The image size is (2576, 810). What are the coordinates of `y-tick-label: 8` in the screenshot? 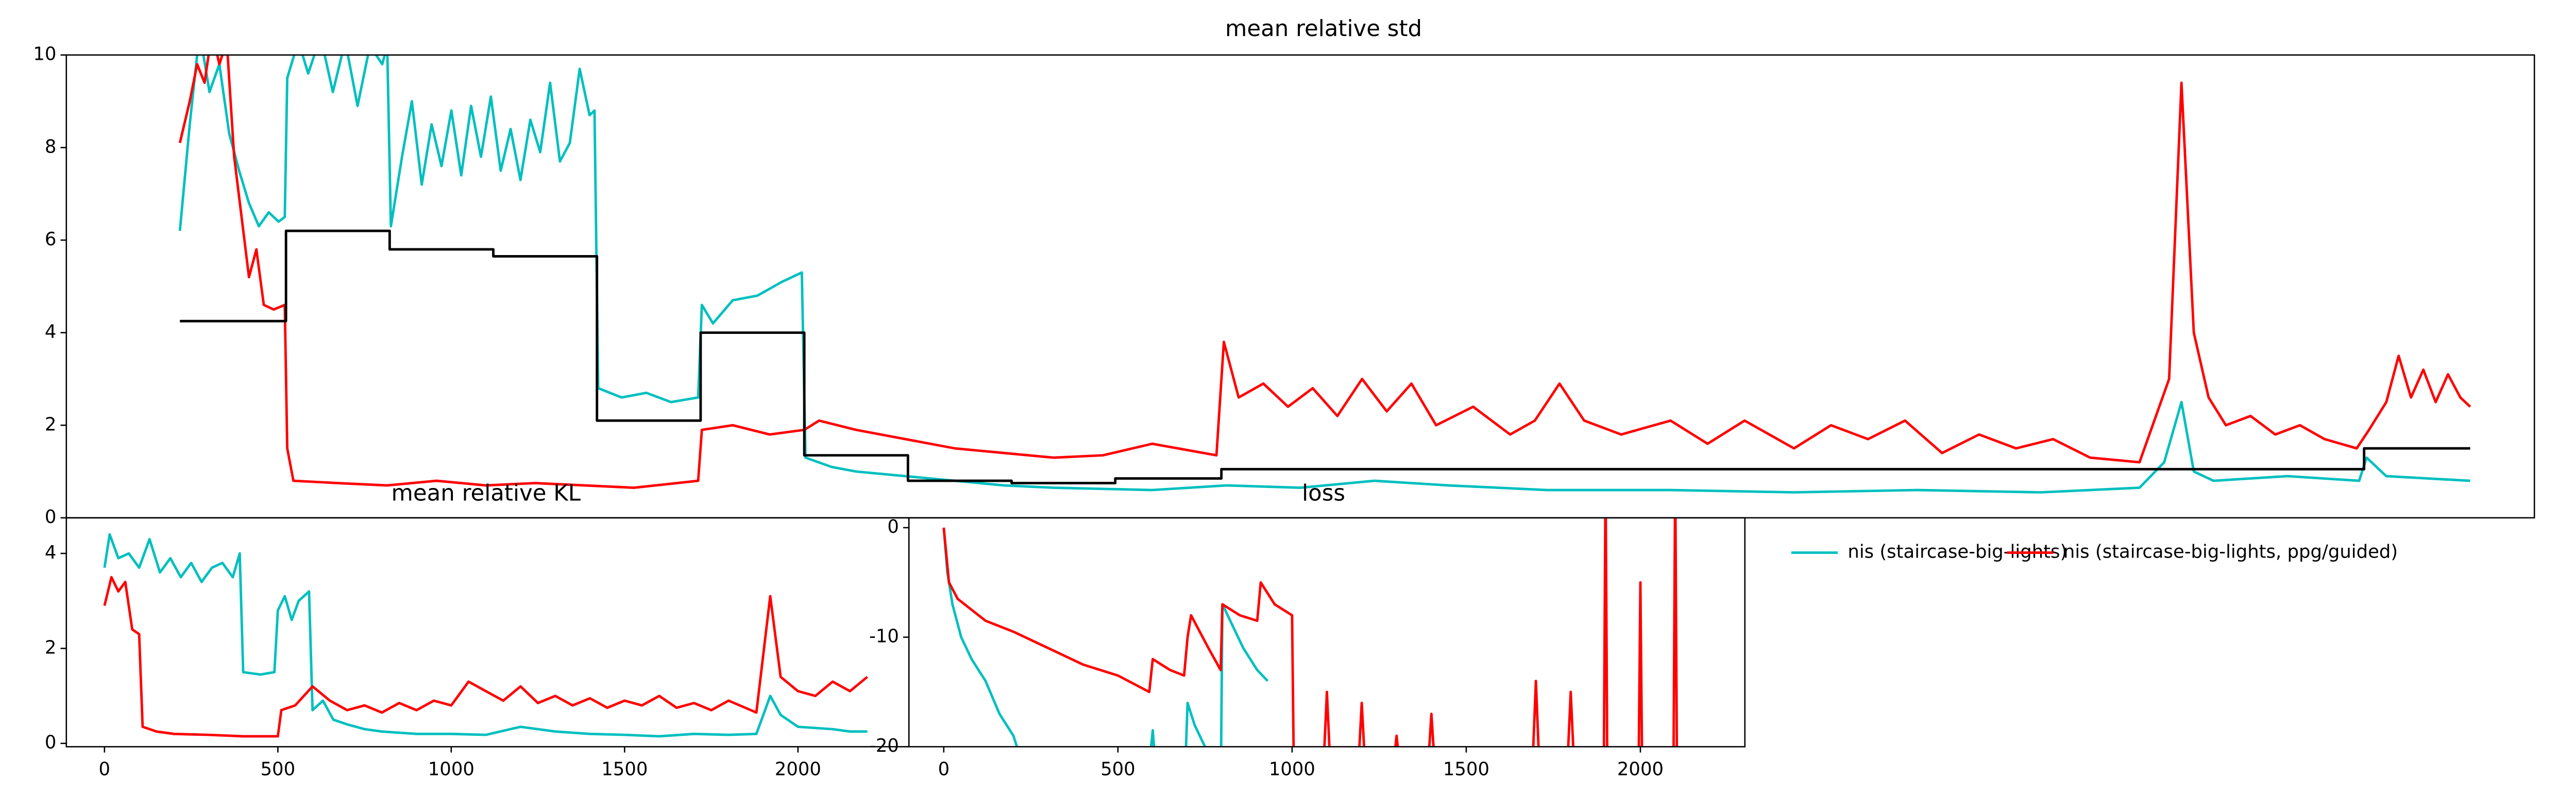 It's located at (51, 146).